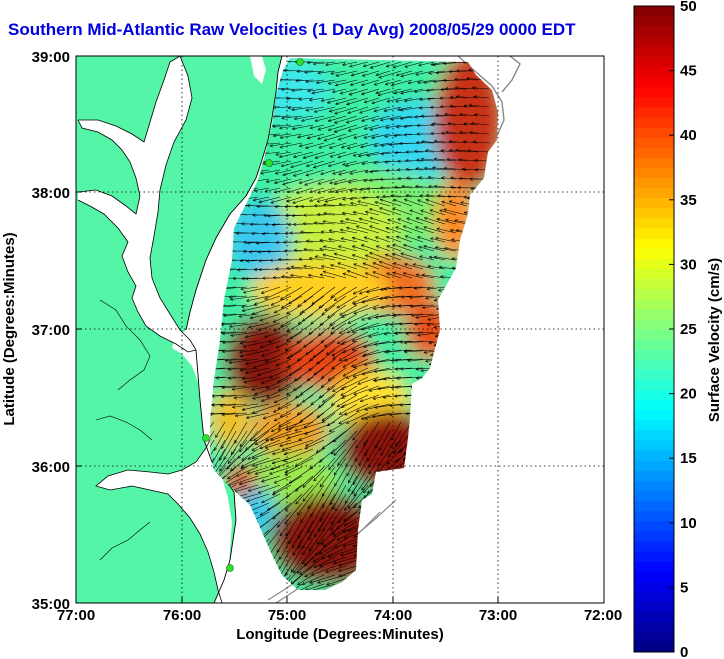 The image size is (724, 659). Describe the element at coordinates (688, 264) in the screenshot. I see `colorbar-tick-label: 30` at that location.